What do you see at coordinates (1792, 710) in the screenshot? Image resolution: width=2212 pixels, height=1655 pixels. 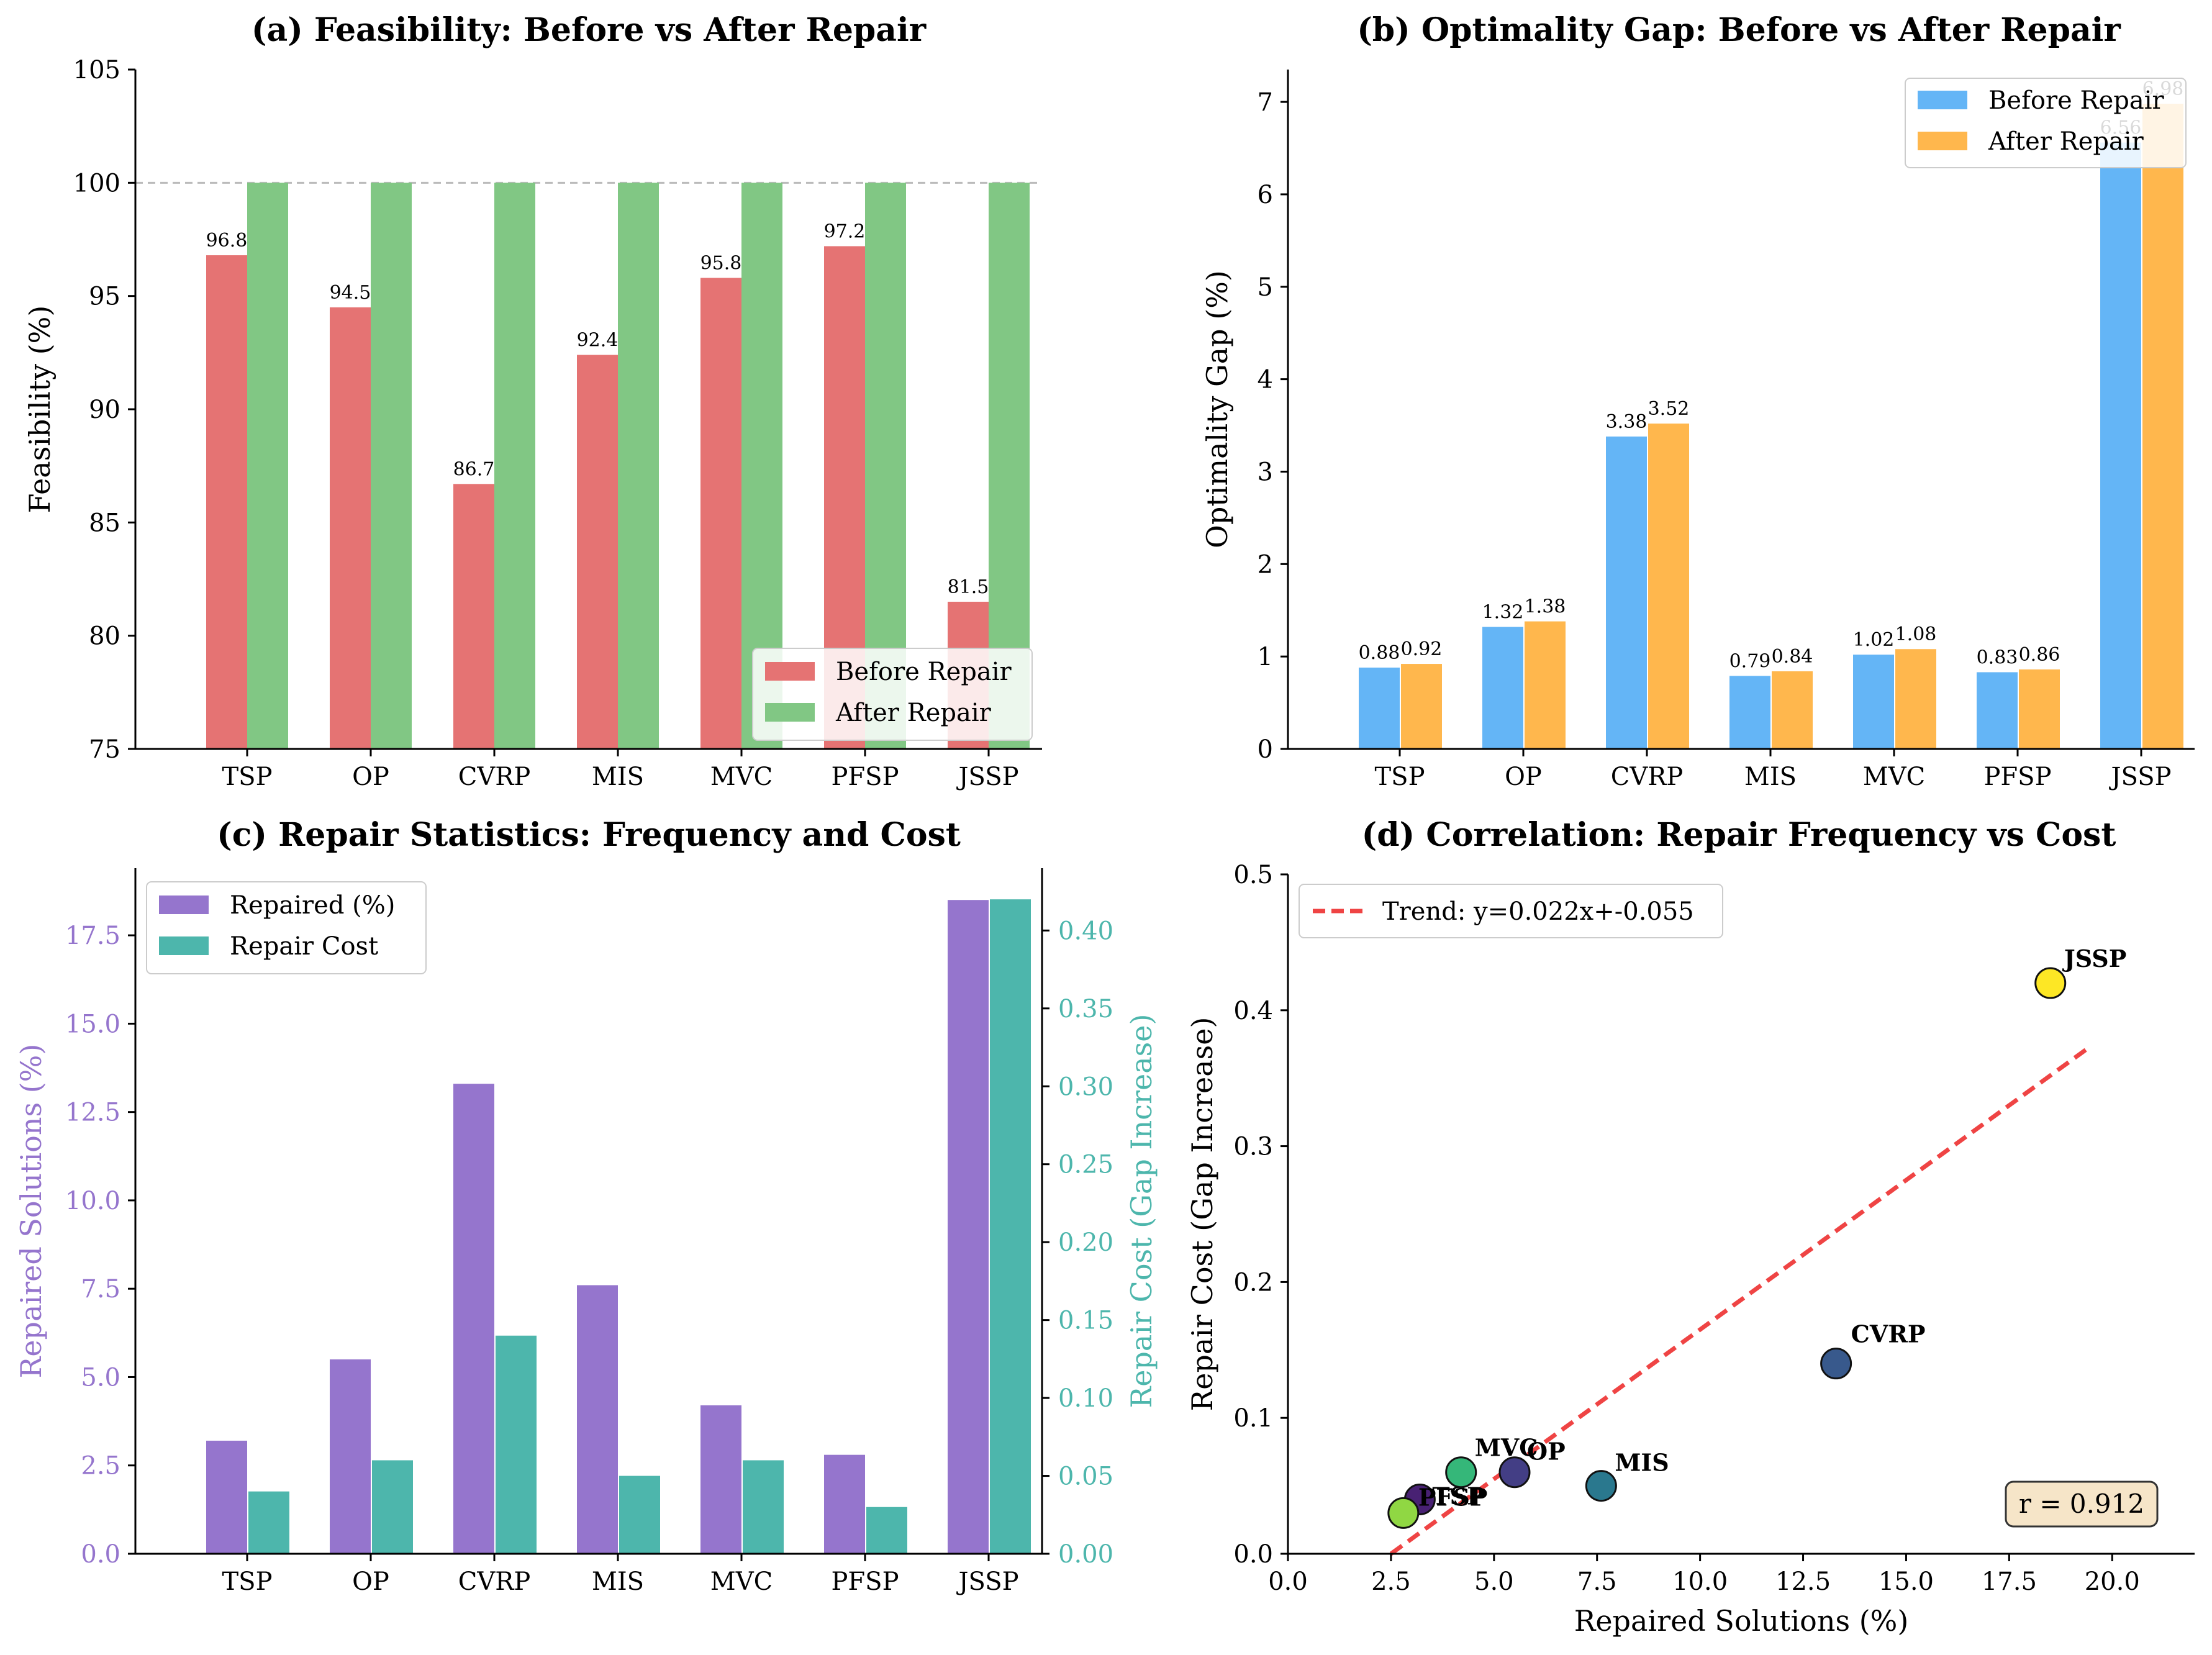 I see `bar-after-mis` at bounding box center [1792, 710].